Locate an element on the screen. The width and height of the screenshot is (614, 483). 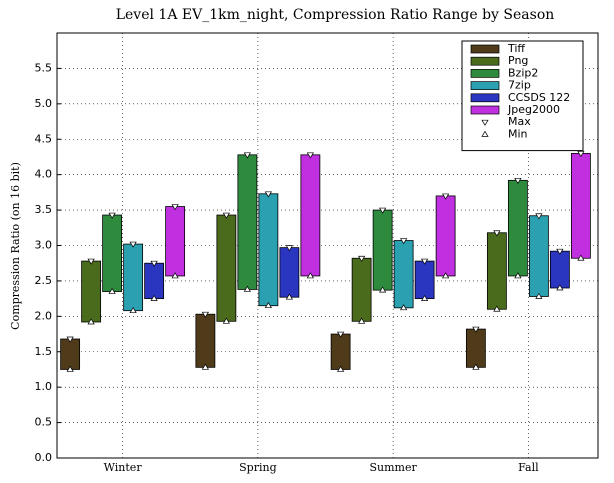
legend-label: Png is located at coordinates (518, 60).